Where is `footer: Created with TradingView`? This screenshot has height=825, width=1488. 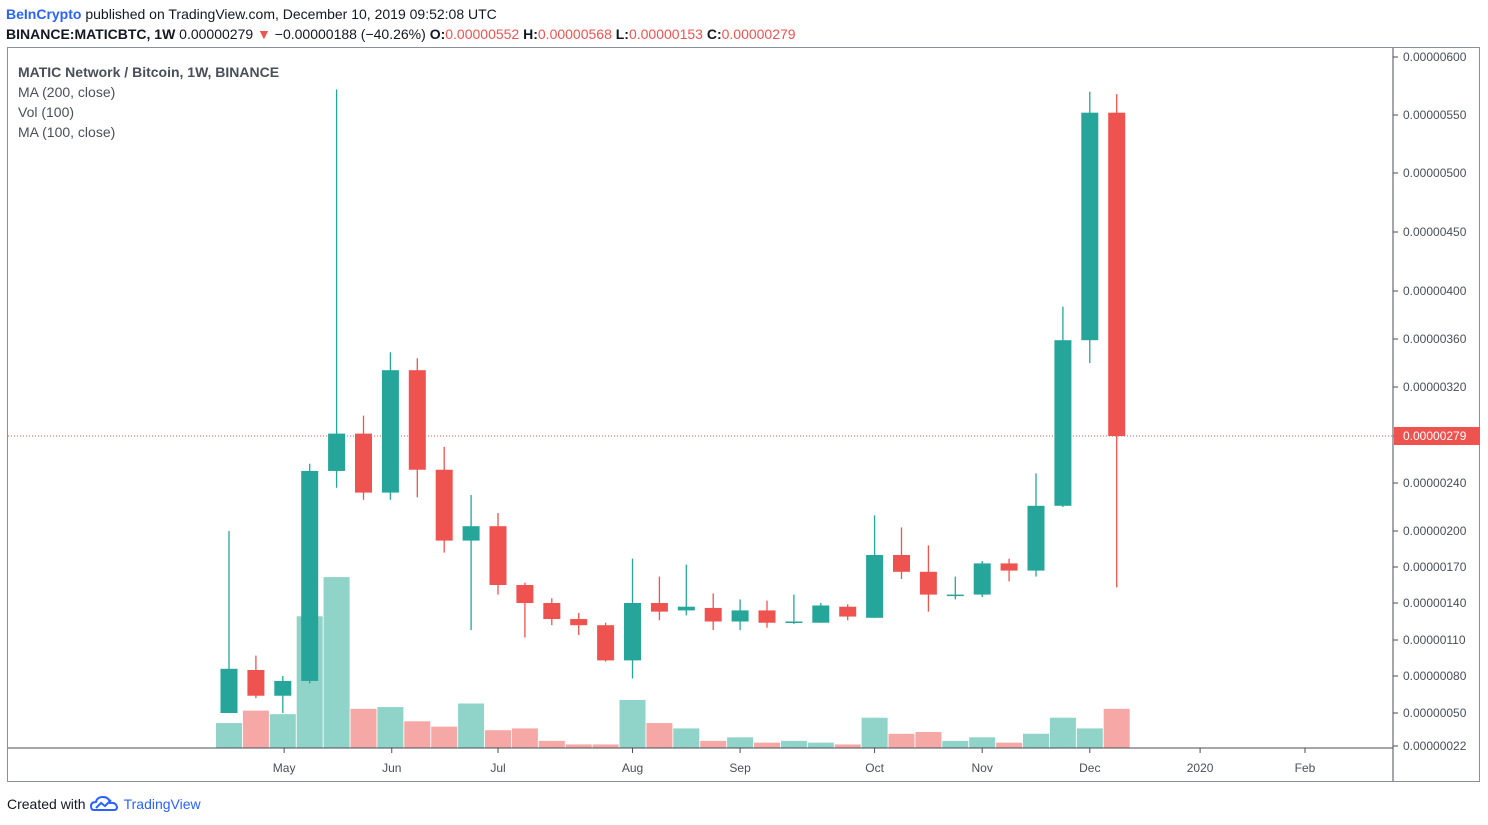 footer: Created with TradingView is located at coordinates (104, 804).